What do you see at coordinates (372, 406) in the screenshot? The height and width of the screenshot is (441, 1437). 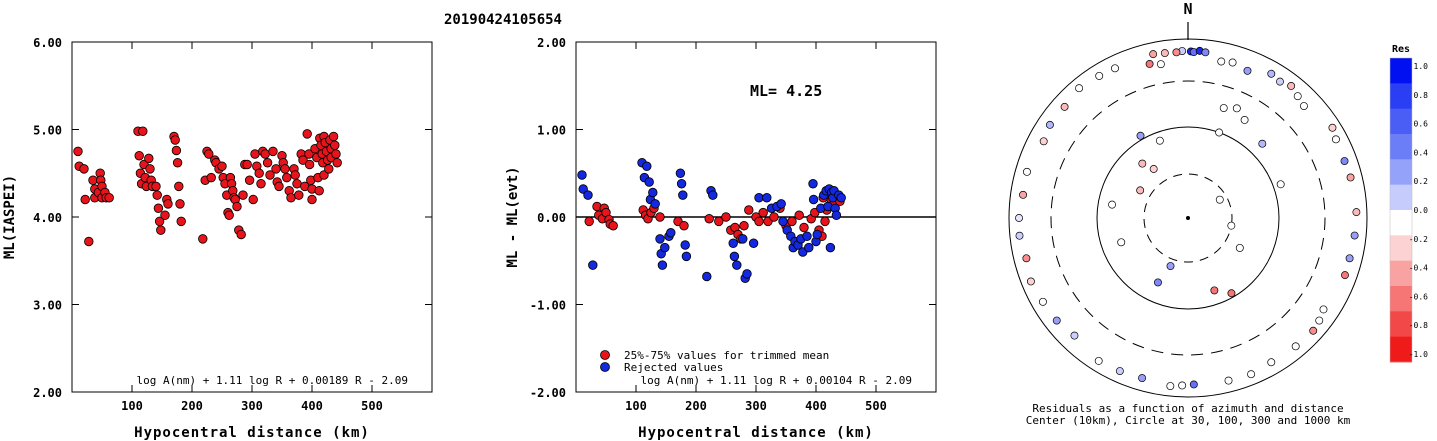 I see `plot1-xtick-label: 500` at bounding box center [372, 406].